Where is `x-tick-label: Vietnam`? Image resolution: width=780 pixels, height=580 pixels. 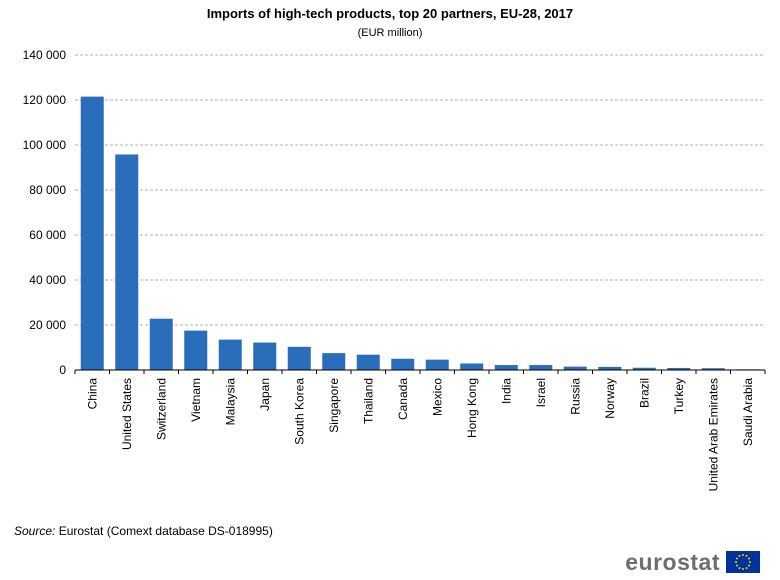
x-tick-label: Vietnam is located at coordinates (196, 400).